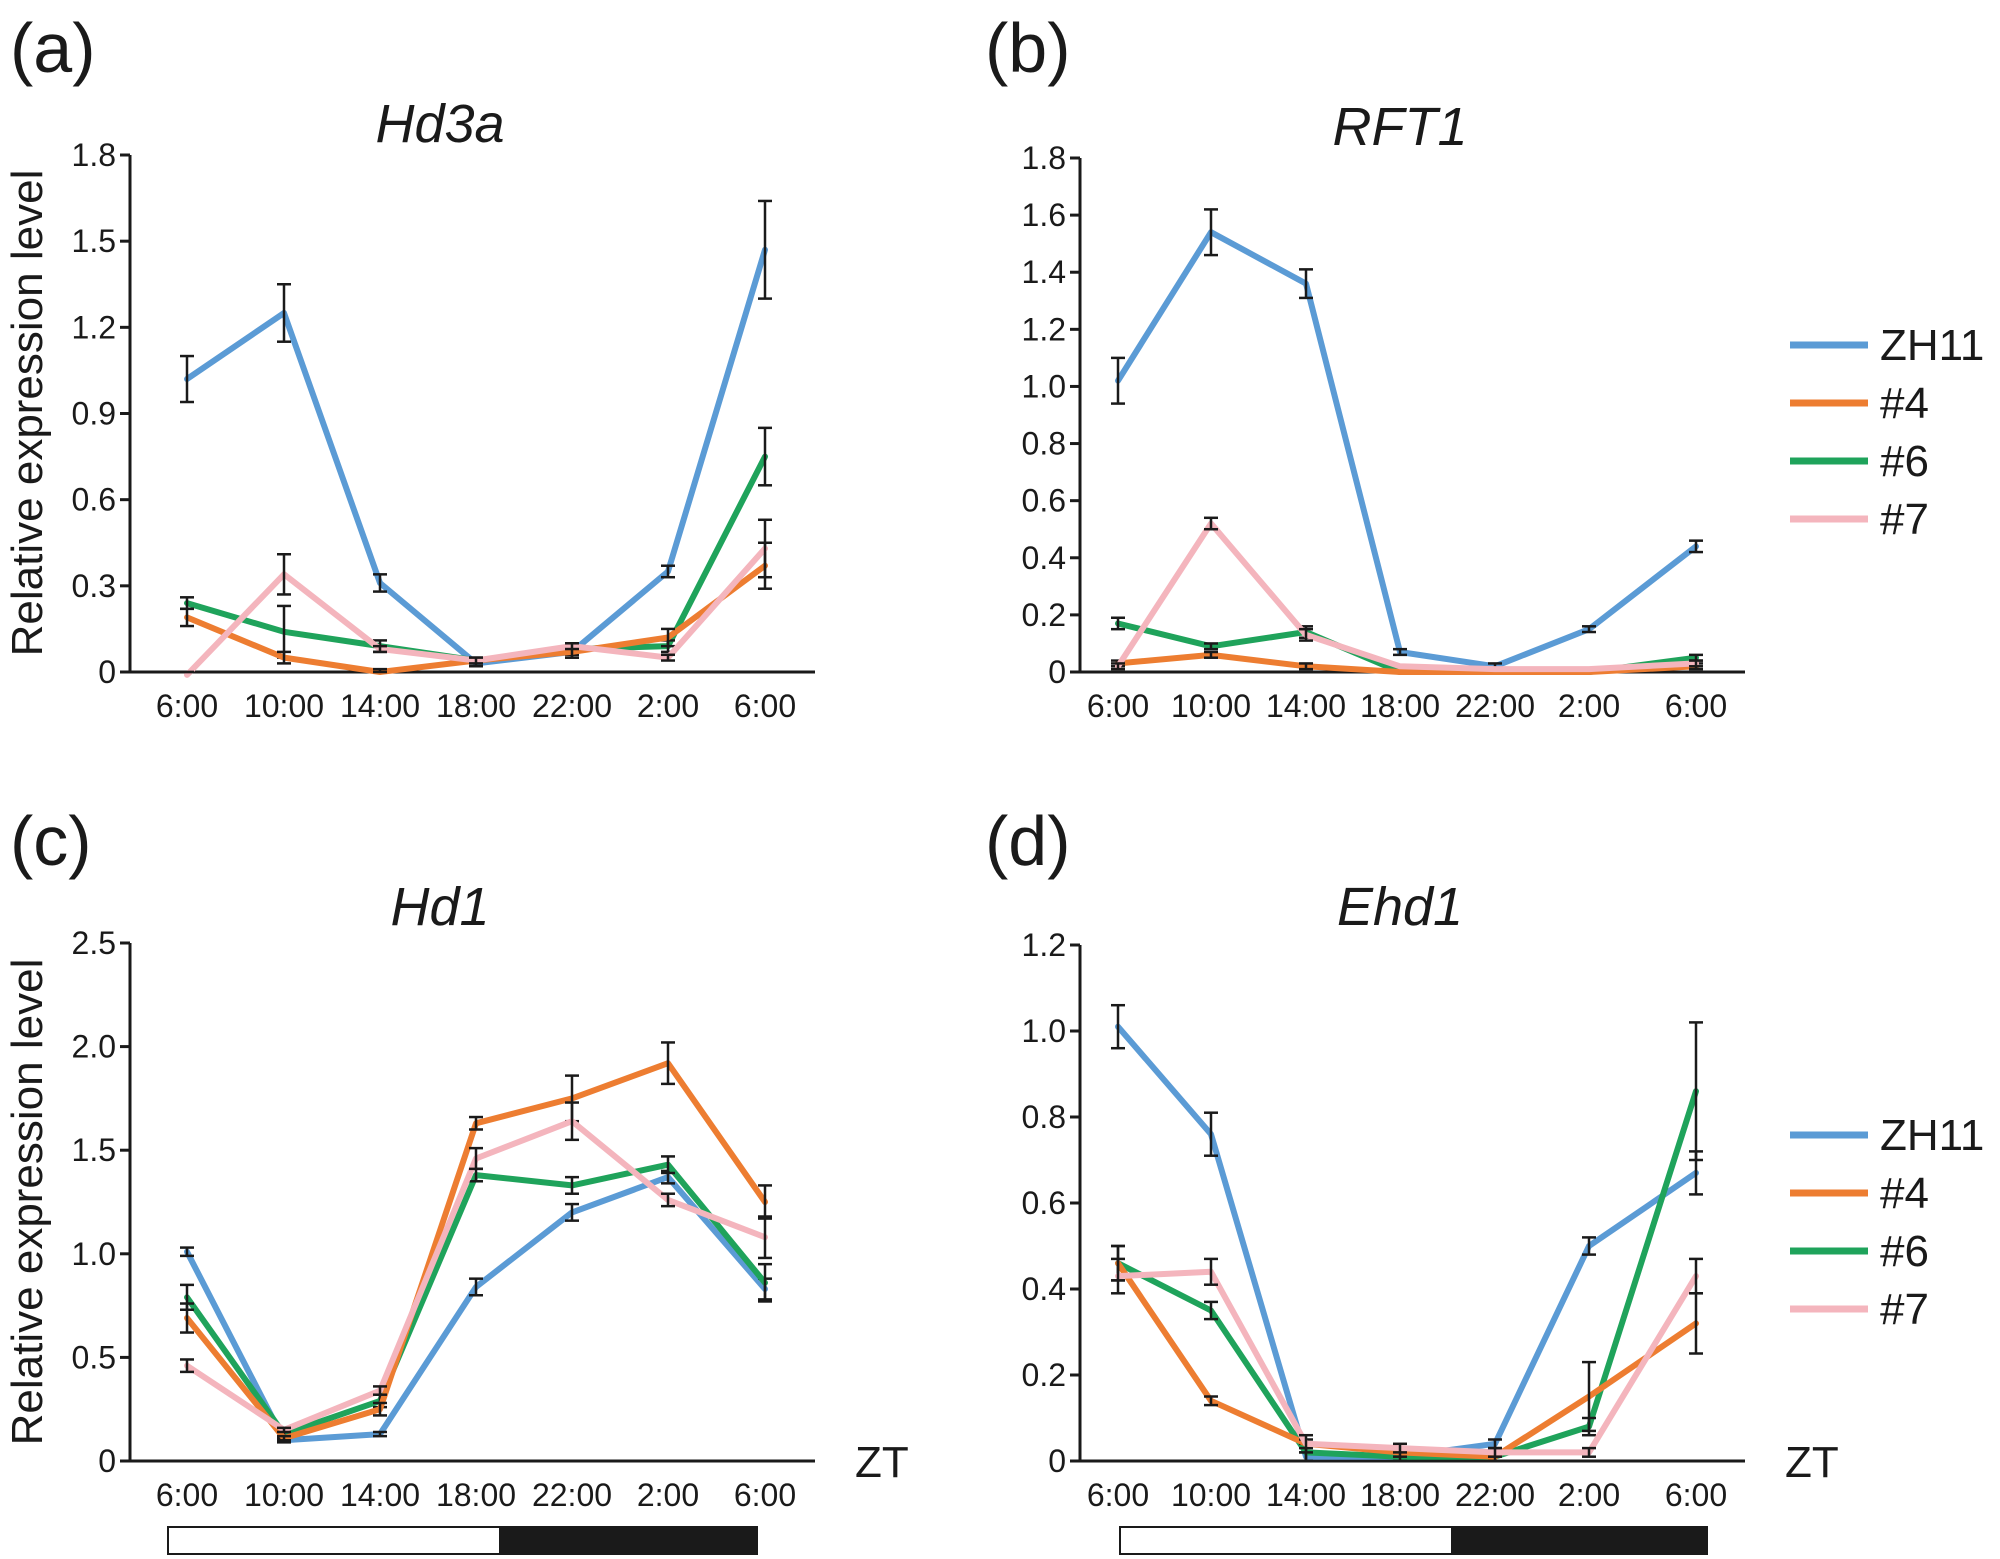 Image resolution: width=2000 pixels, height=1559 pixels. What do you see at coordinates (1400, 907) in the screenshot?
I see `chart-title: Ehd1` at bounding box center [1400, 907].